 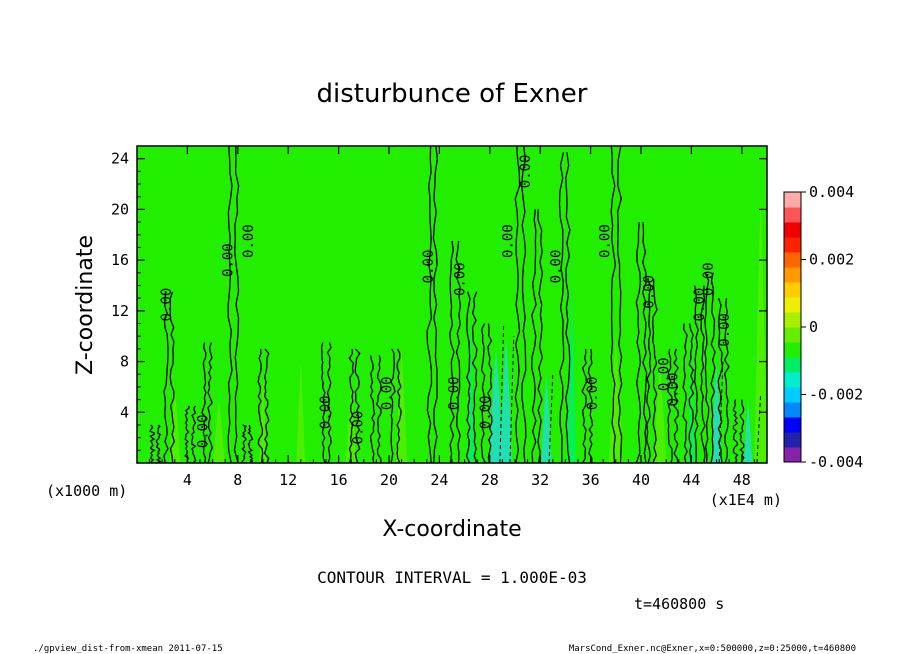 What do you see at coordinates (128, 649) in the screenshot?
I see `footer-left: ./gpview_dist-from-xmean 2011-07-15` at bounding box center [128, 649].